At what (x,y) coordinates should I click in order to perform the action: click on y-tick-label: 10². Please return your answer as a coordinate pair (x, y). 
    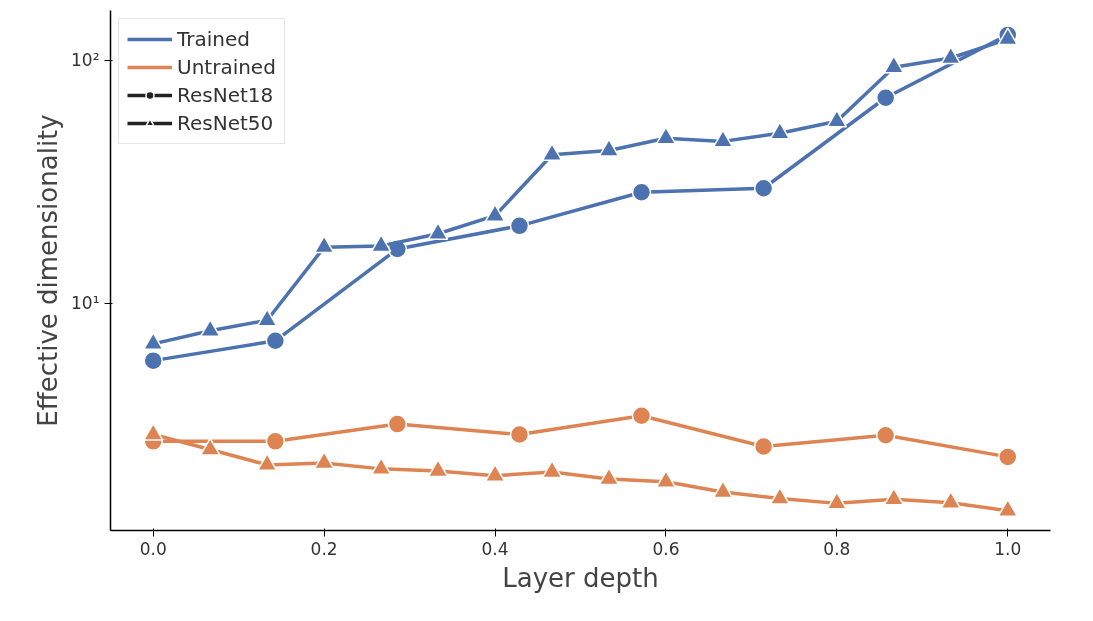
    Looking at the image, I should click on (85, 60).